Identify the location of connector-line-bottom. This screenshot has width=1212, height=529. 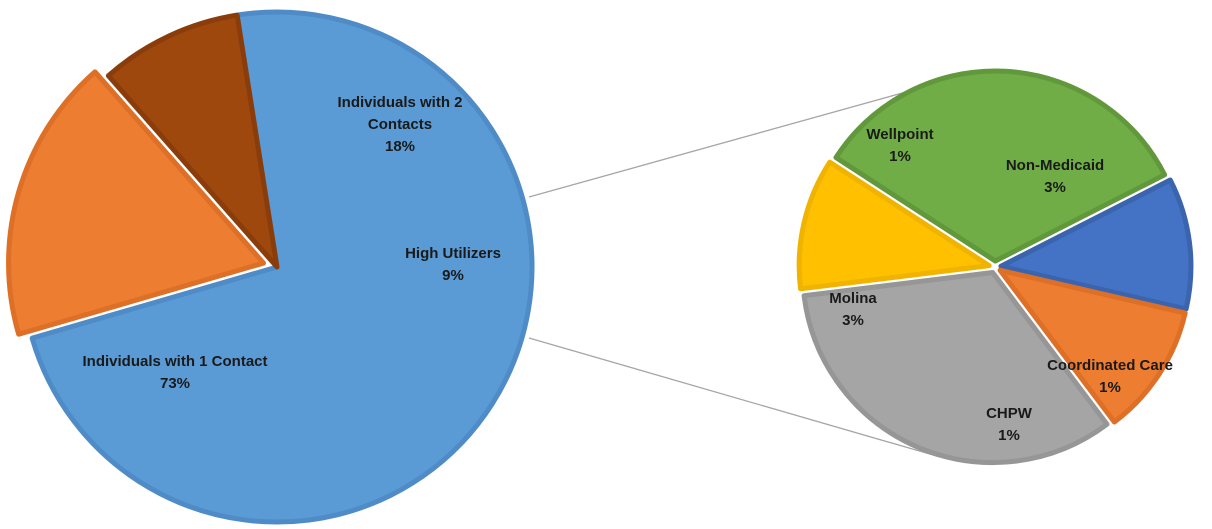
(734, 397).